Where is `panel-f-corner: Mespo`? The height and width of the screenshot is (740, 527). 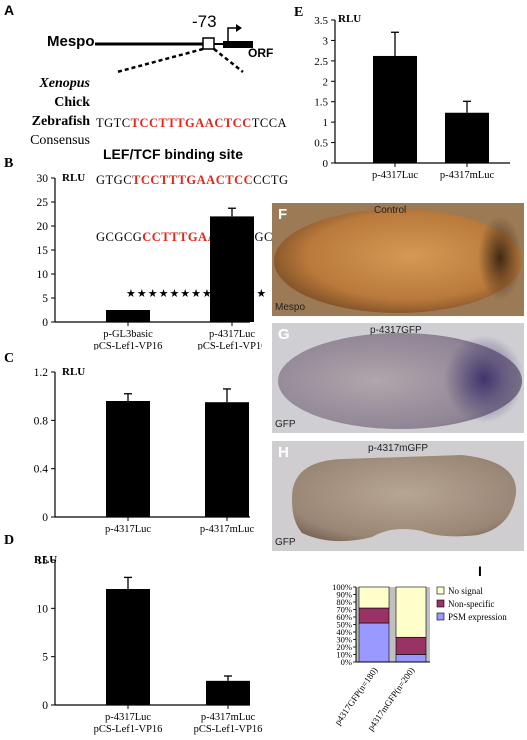 panel-f-corner: Mespo is located at coordinates (290, 307).